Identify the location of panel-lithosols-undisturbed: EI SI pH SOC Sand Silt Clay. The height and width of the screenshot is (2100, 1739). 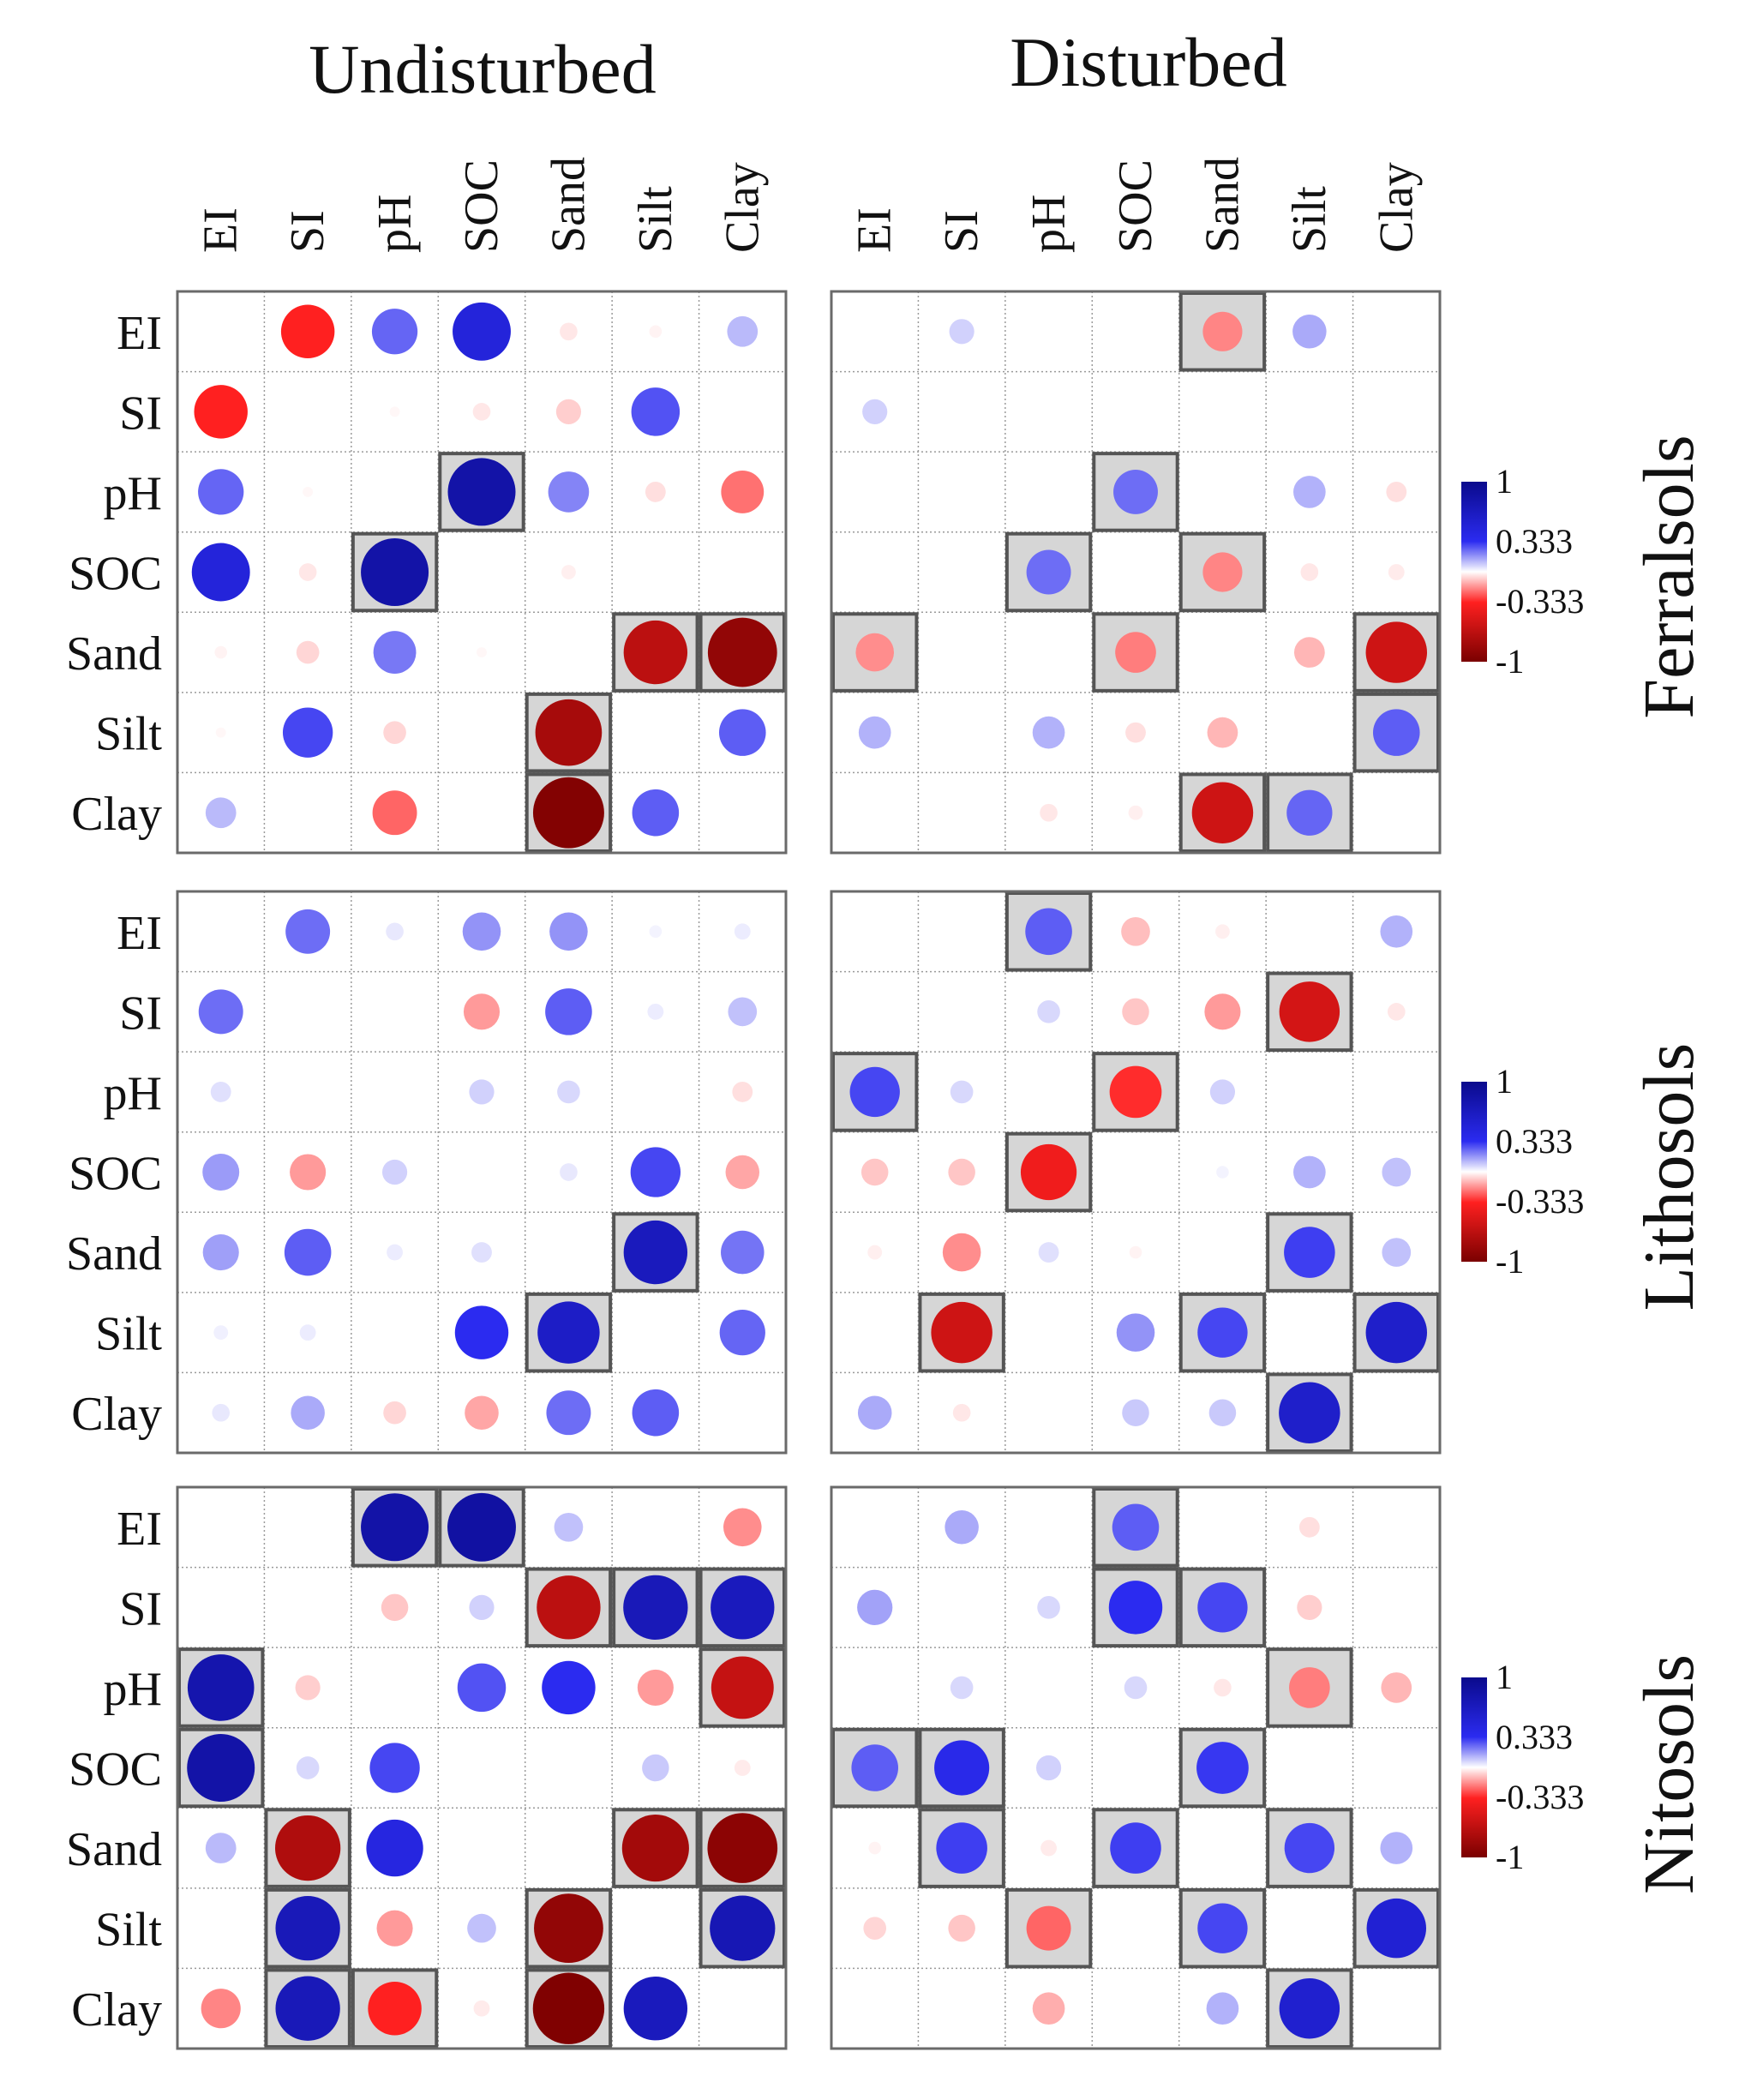
(427, 1172).